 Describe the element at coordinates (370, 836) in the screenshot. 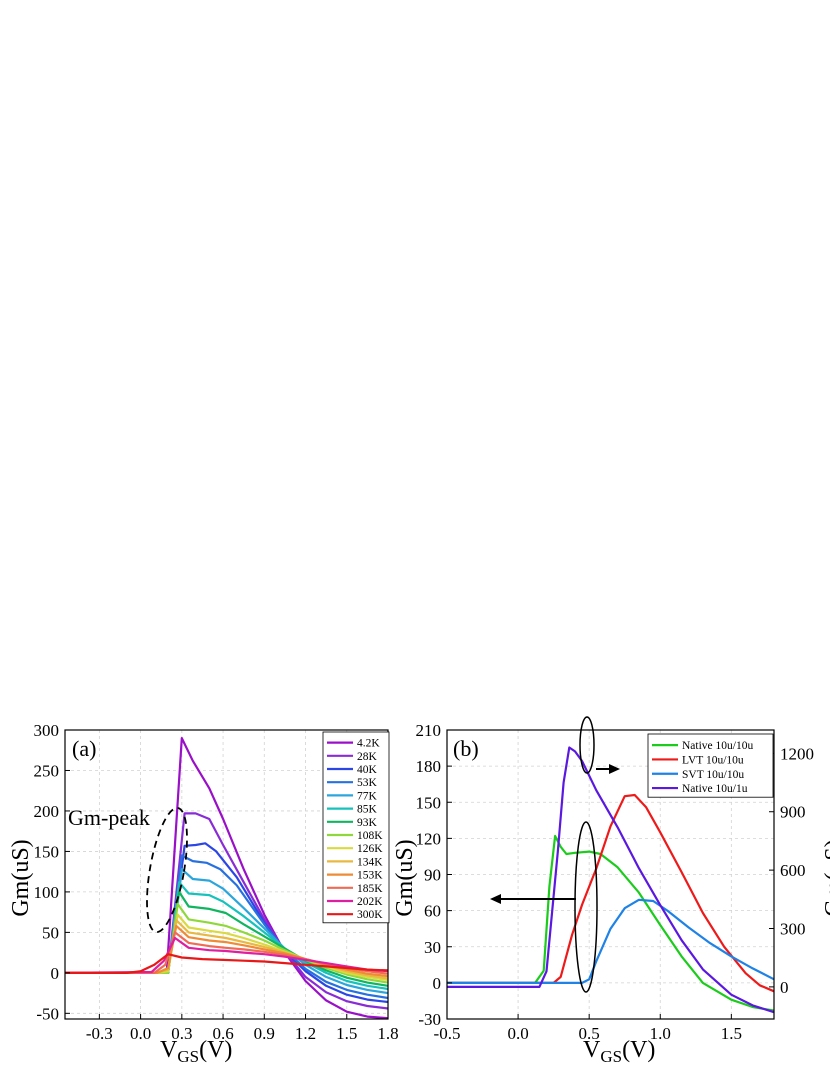

I see `legend-entry: 108K` at that location.